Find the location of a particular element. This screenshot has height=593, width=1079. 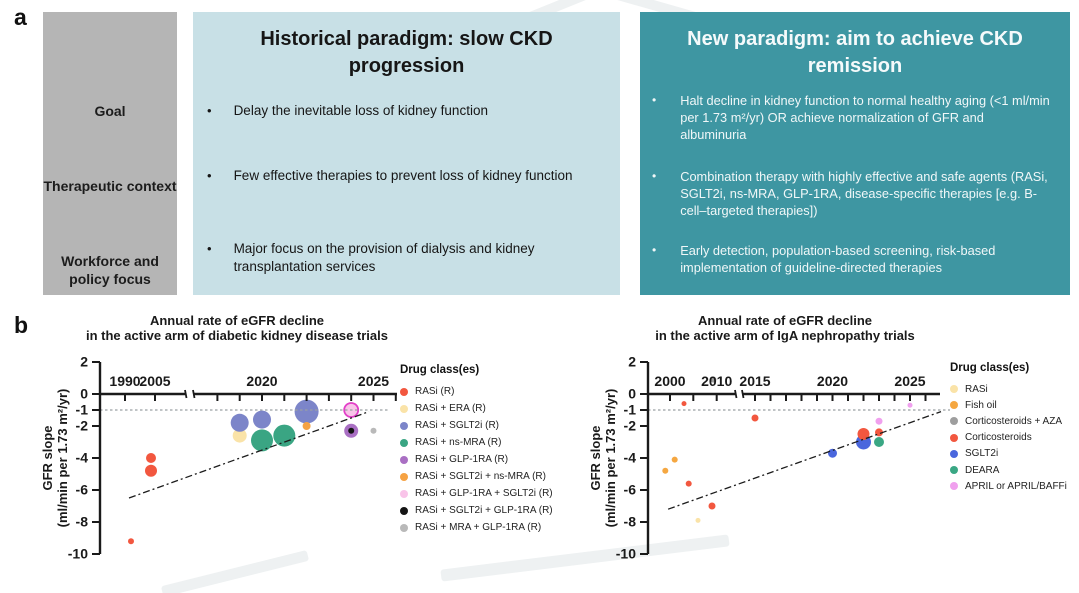

legend-item-label: DEARA is located at coordinates (982, 470).